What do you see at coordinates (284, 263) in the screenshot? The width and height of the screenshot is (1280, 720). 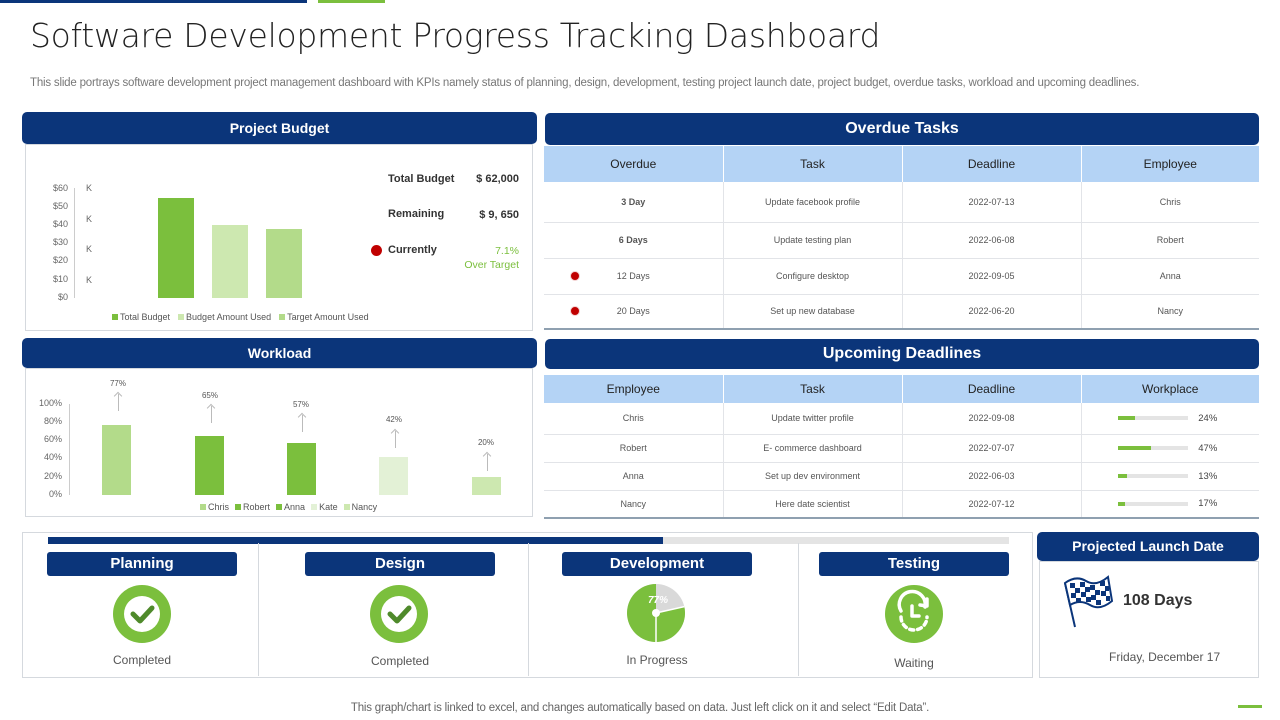 I see `bar-target-amount-used` at bounding box center [284, 263].